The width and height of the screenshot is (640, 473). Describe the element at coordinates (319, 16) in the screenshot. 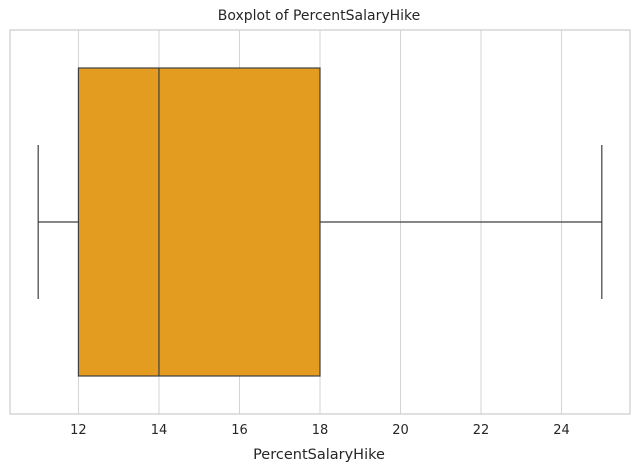

I see `chart-title: Boxplot of PercentSalaryHike` at that location.